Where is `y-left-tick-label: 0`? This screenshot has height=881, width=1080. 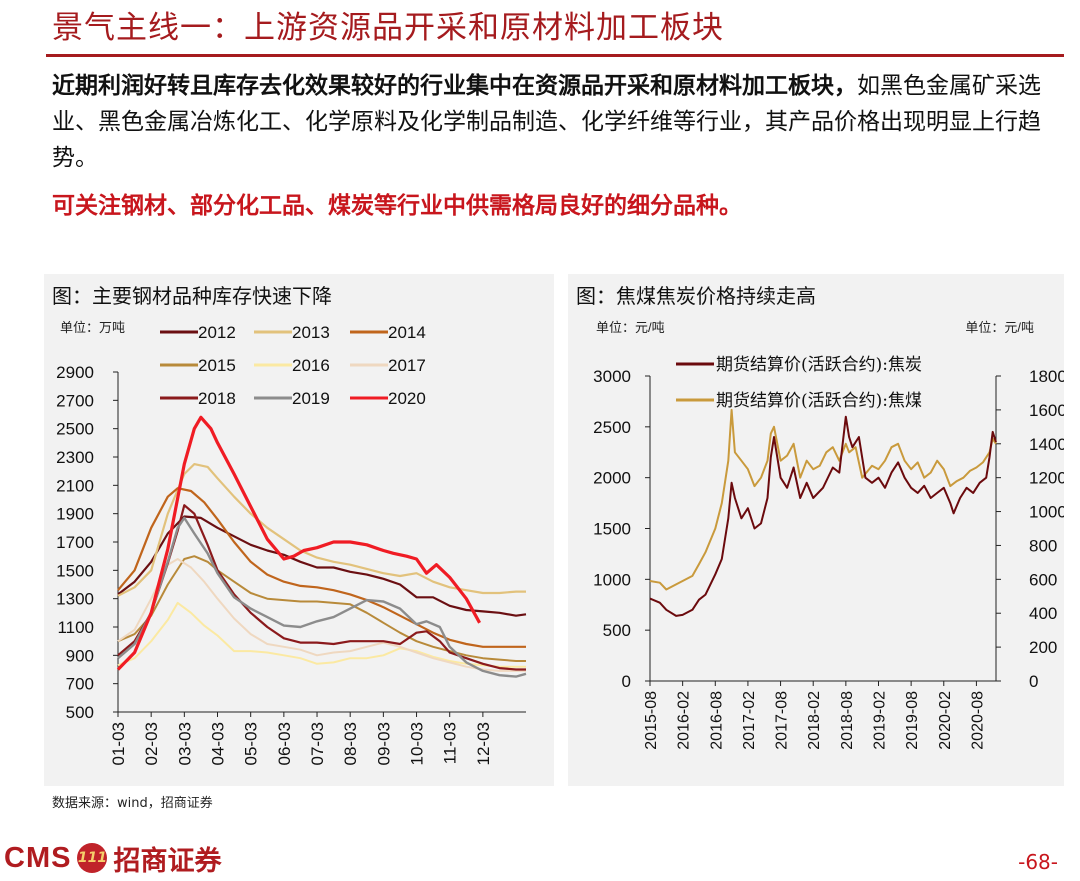 y-left-tick-label: 0 is located at coordinates (626, 681).